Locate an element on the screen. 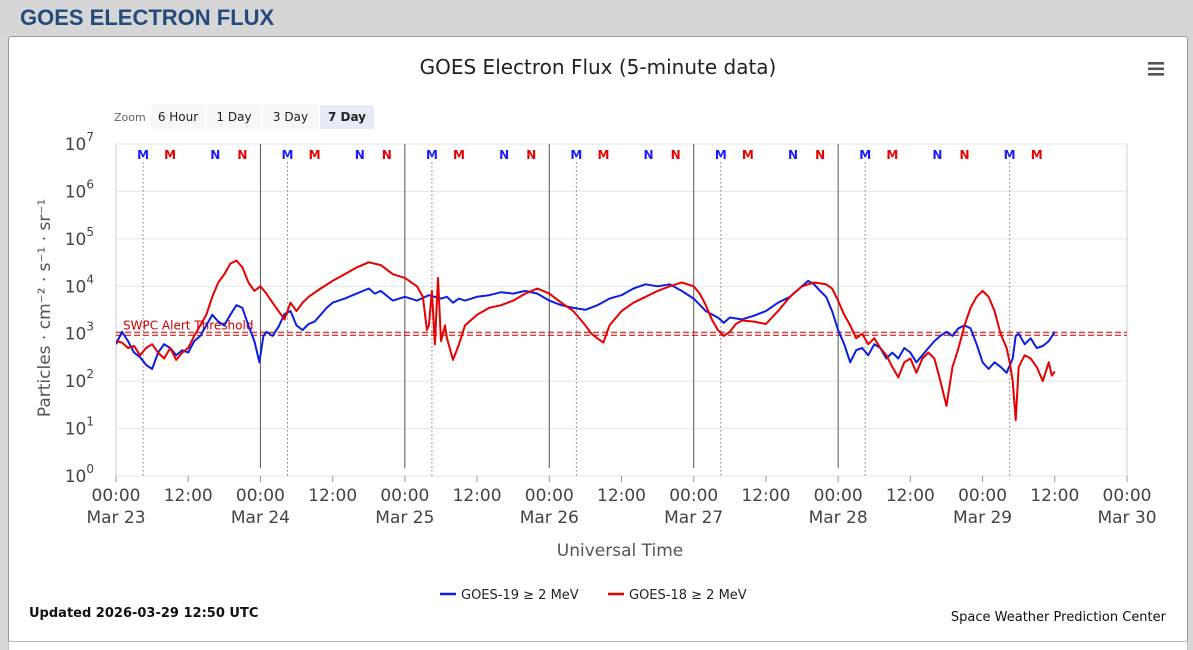  x-tick-date: Mar 28 is located at coordinates (838, 518).